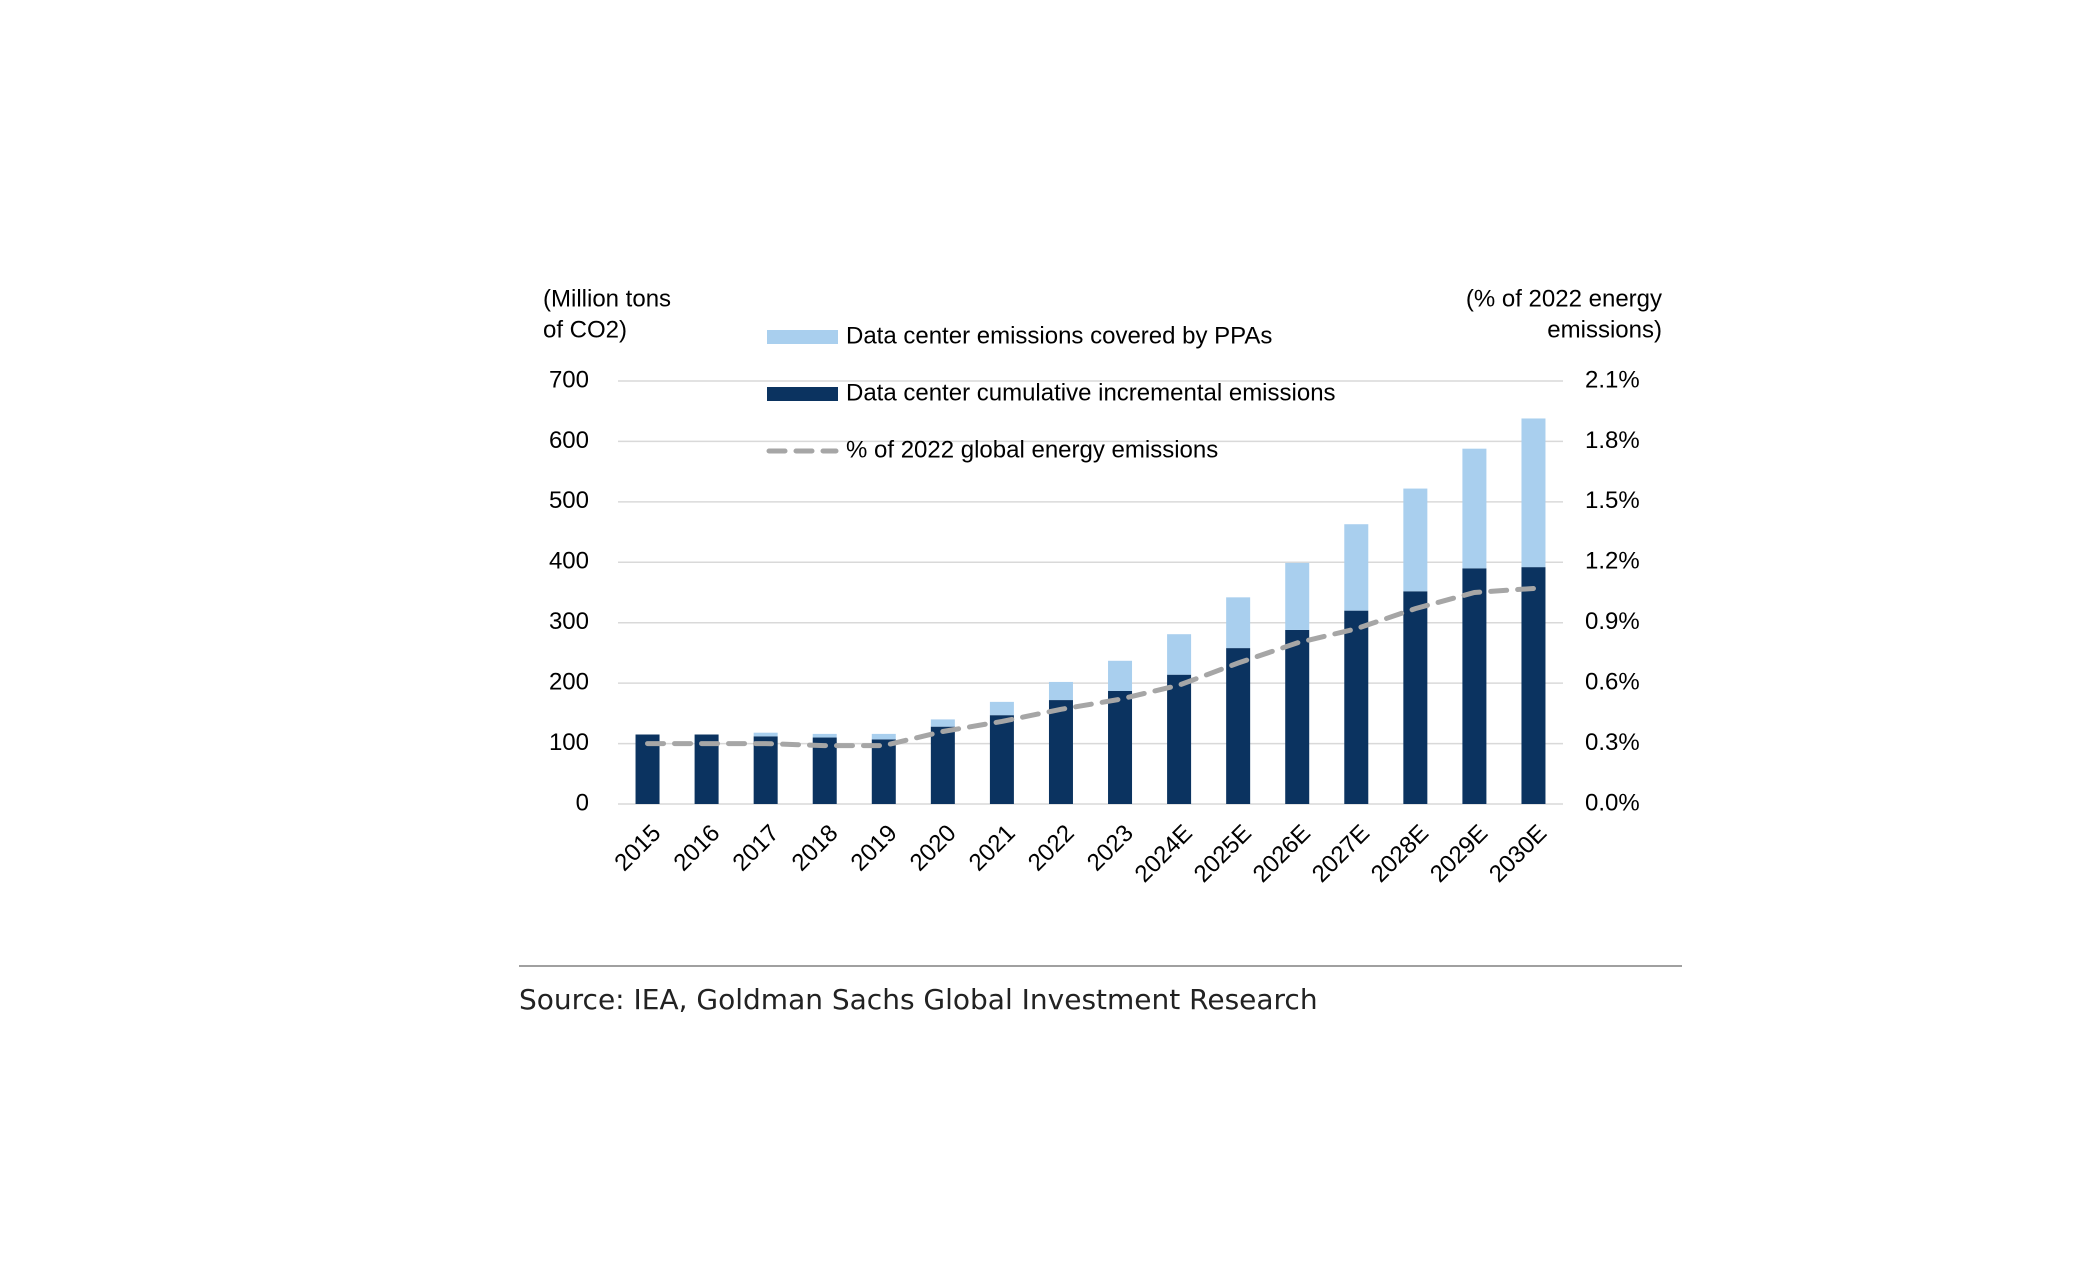 Image resolution: width=2080 pixels, height=1288 pixels. What do you see at coordinates (1059, 335) in the screenshot?
I see `legend-label: Data center emissions covered by PPAs` at bounding box center [1059, 335].